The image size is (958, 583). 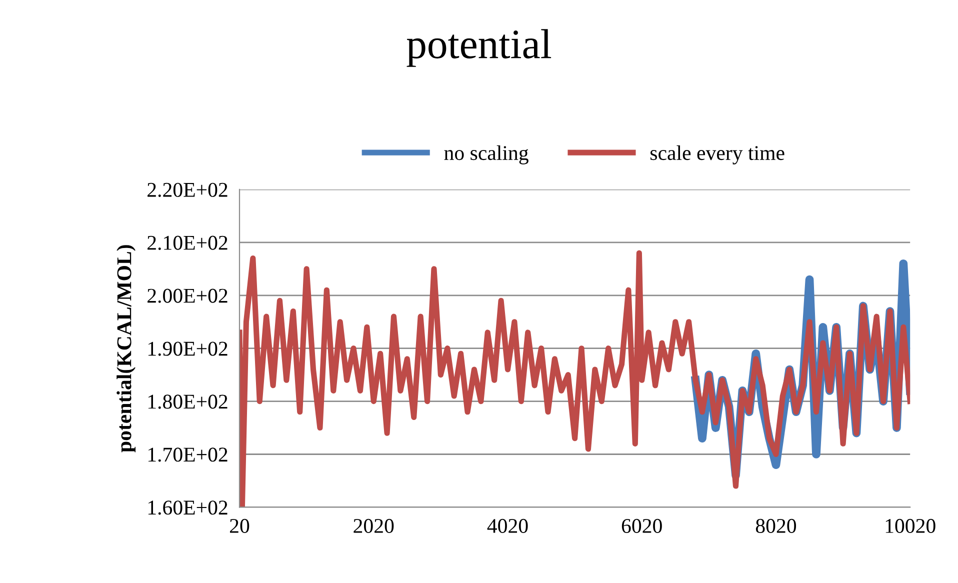 I want to click on y-tick-label: 2.00E+02, so click(x=188, y=295).